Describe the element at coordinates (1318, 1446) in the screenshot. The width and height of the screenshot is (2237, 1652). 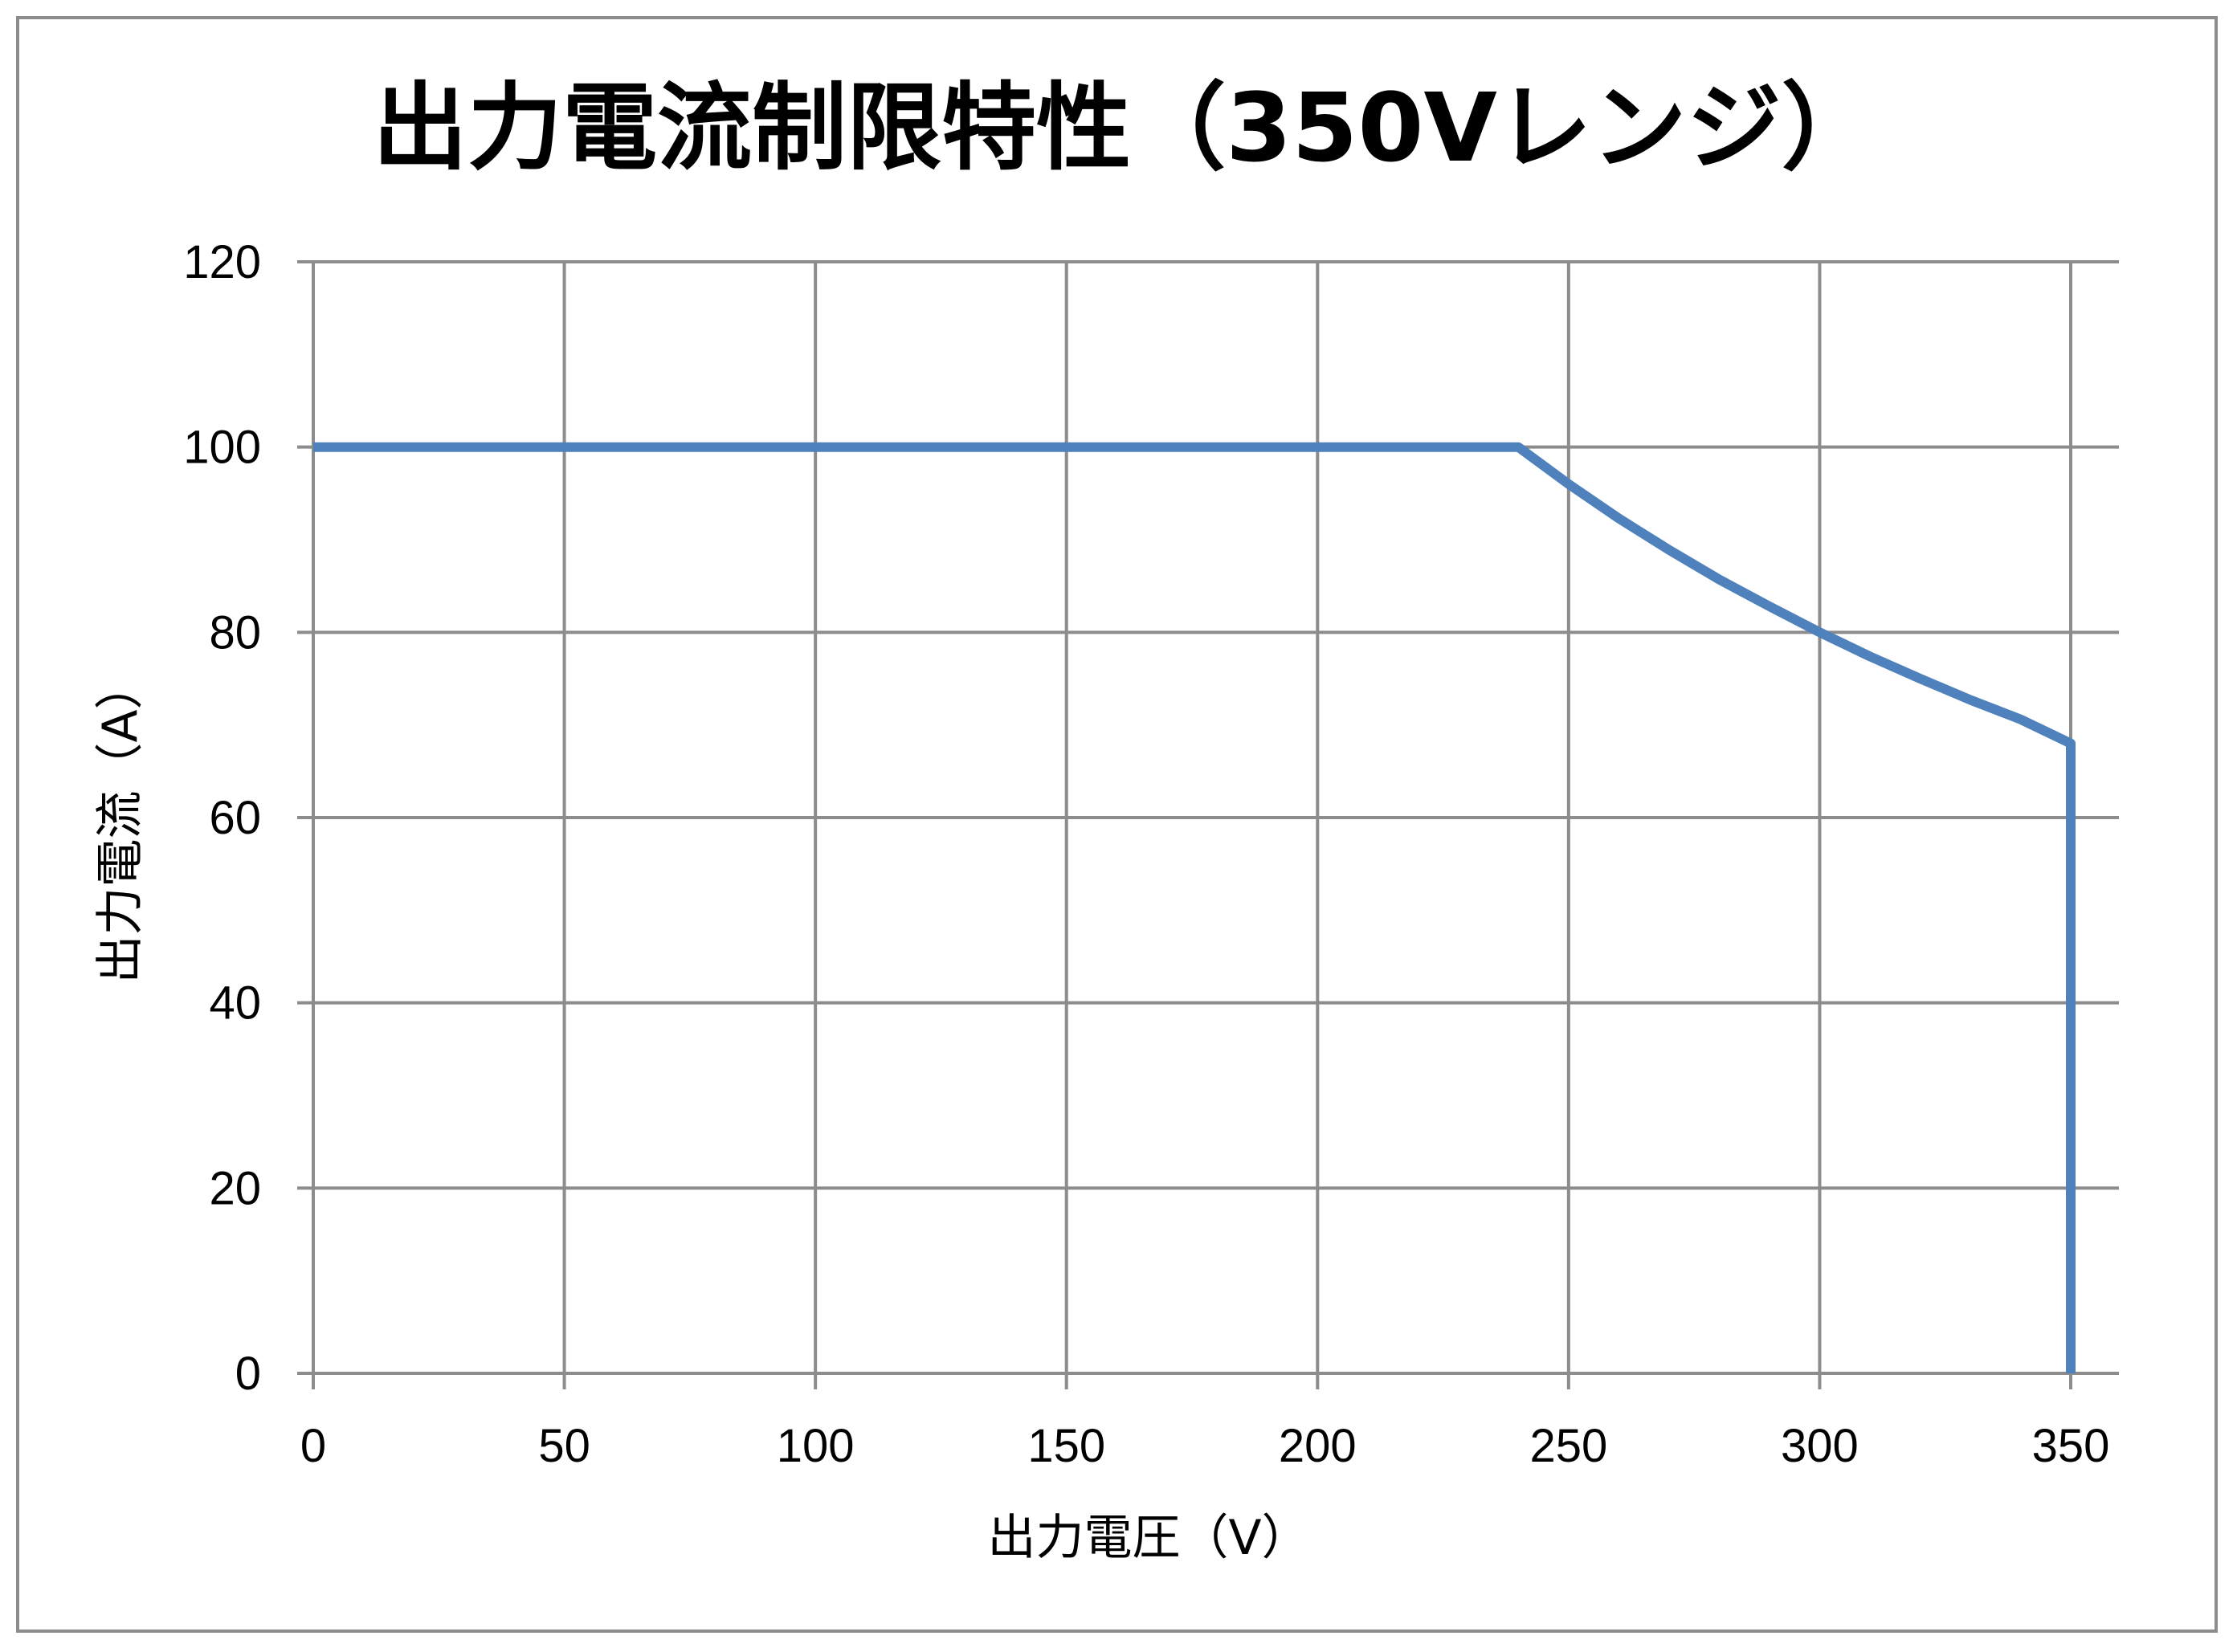
I see `x-tick-label: 200` at that location.